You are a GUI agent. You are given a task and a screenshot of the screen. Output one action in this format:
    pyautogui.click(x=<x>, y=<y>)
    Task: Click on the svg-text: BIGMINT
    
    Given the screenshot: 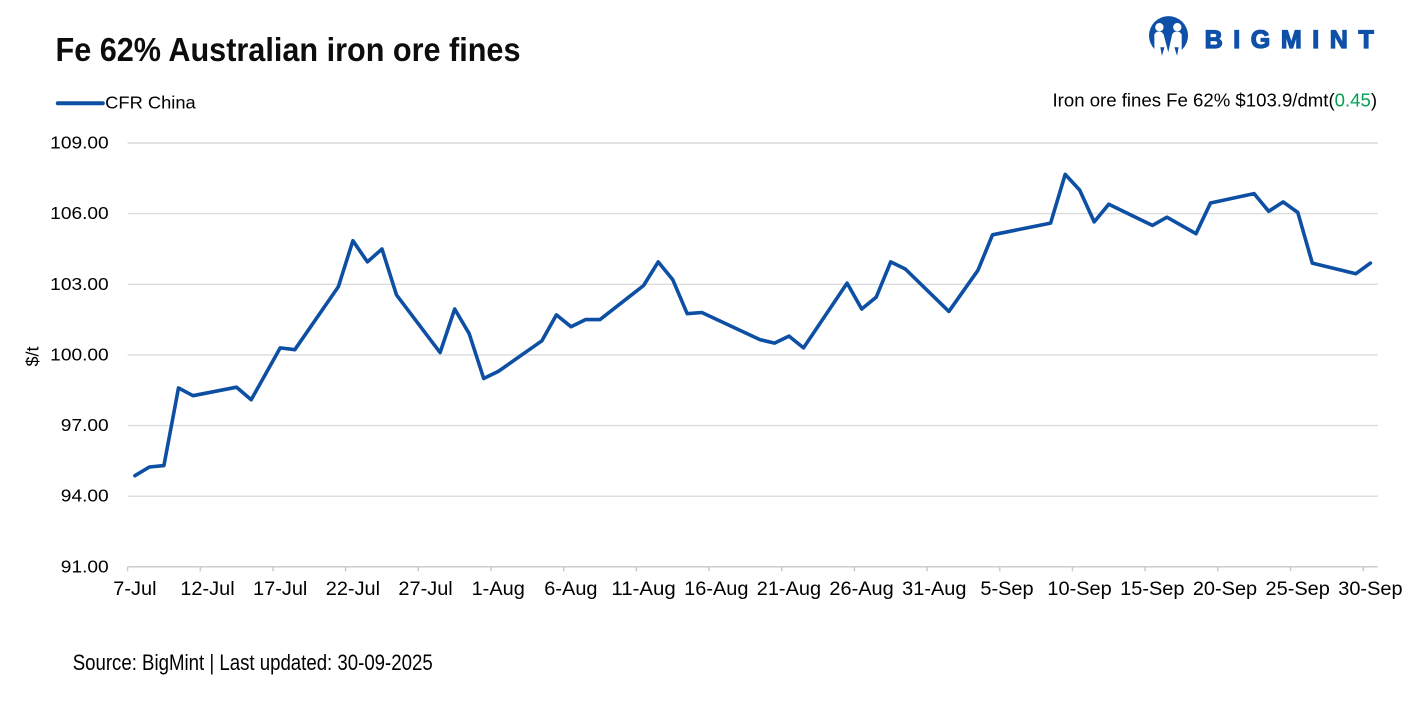 What is the action you would take?
    pyautogui.click(x=1295, y=40)
    